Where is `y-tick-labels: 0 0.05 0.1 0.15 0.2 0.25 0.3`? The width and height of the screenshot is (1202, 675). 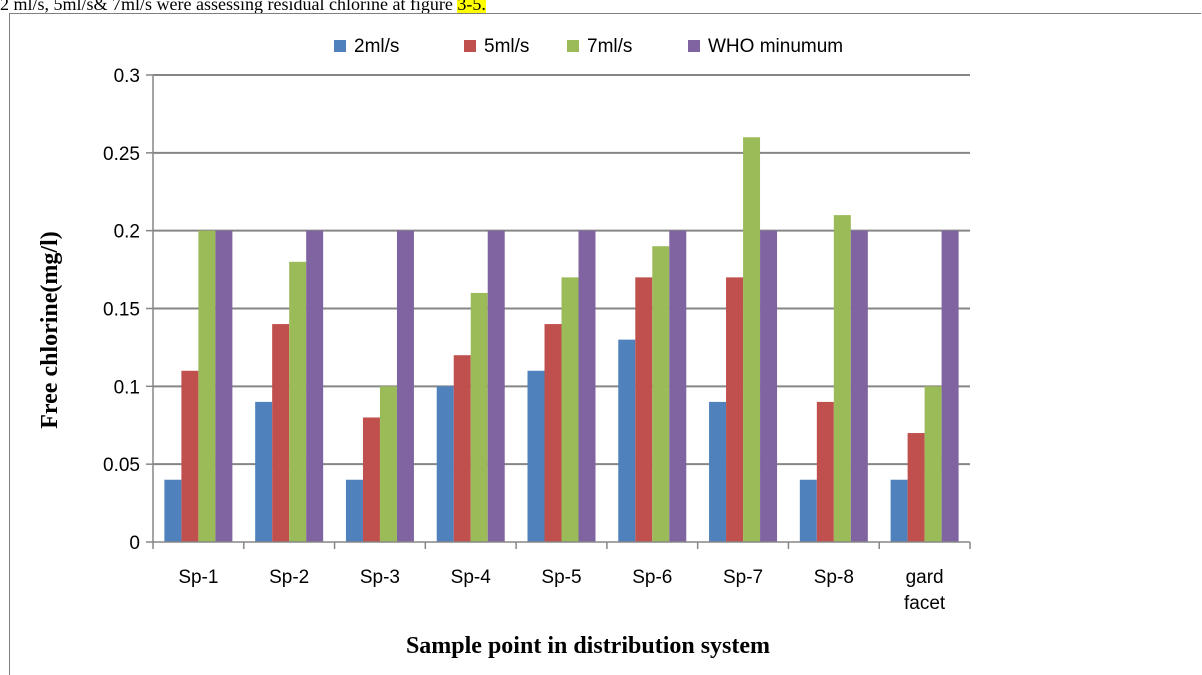 y-tick-labels: 0 0.05 0.1 0.15 0.2 0.25 0.3 is located at coordinates (121, 310).